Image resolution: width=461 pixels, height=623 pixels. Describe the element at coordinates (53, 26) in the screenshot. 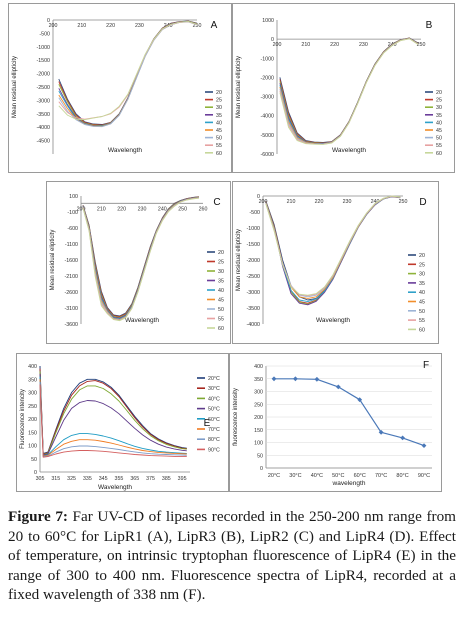

I see `x-tick-label-a: 200` at that location.